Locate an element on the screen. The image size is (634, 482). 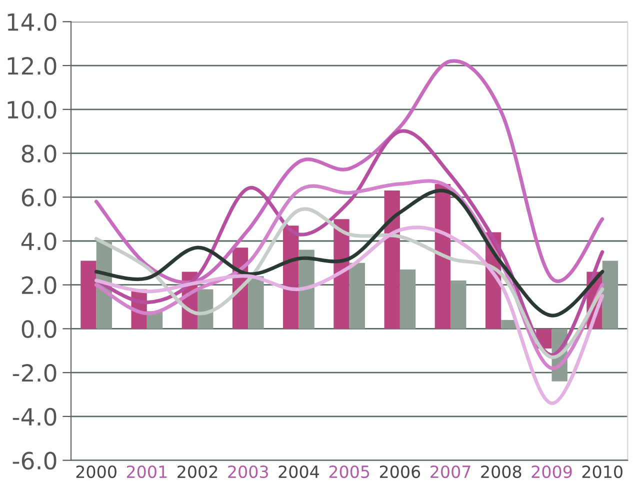
y-tick-label: 14.0 is located at coordinates (32, 22).